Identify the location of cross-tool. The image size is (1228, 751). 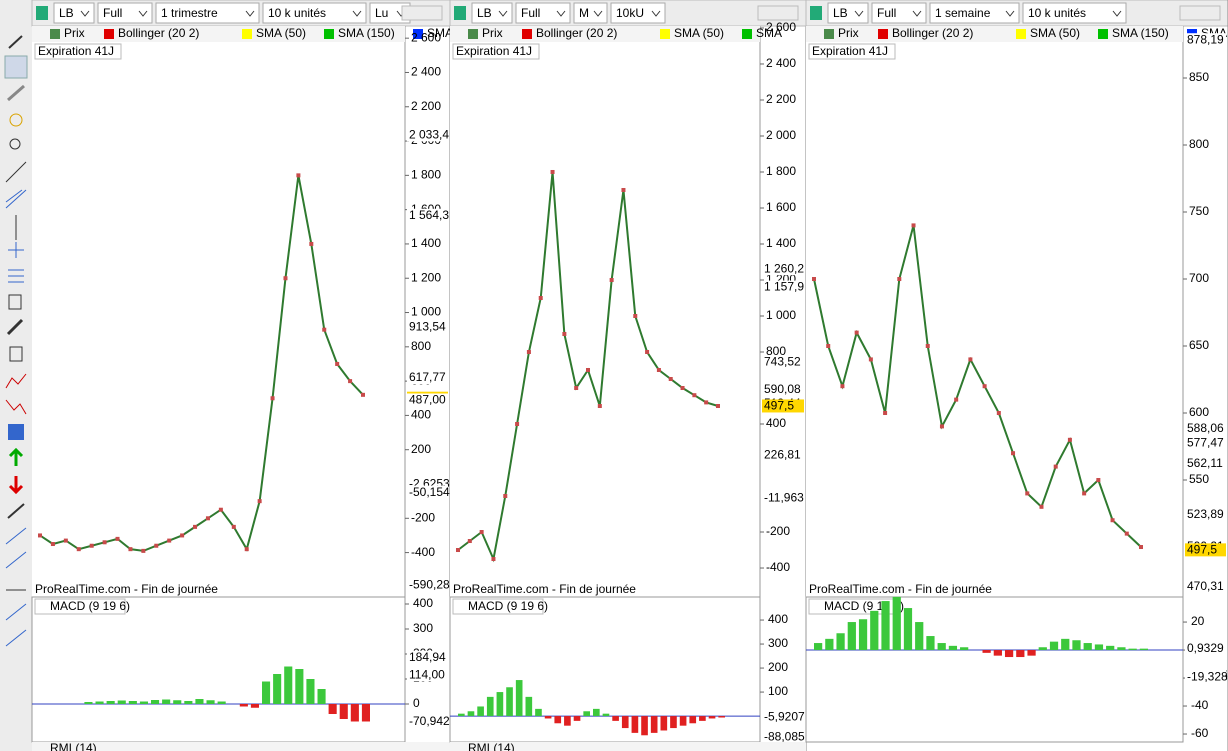
(16, 250).